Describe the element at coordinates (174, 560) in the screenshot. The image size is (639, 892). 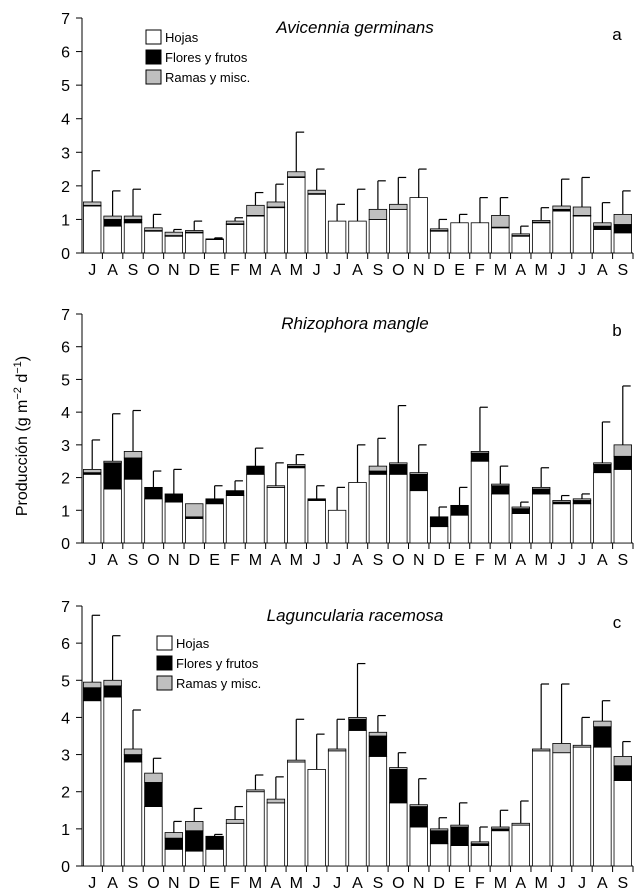
I see `x-tick-label: N` at that location.